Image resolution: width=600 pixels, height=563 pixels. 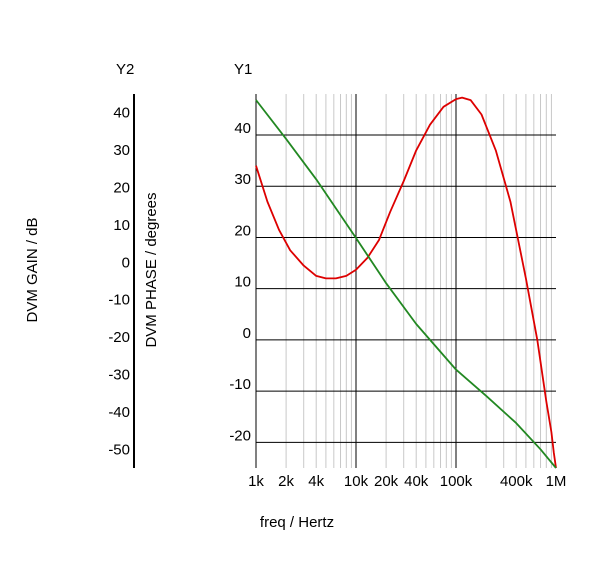 I want to click on y2-tick-label: 10, so click(x=121, y=225).